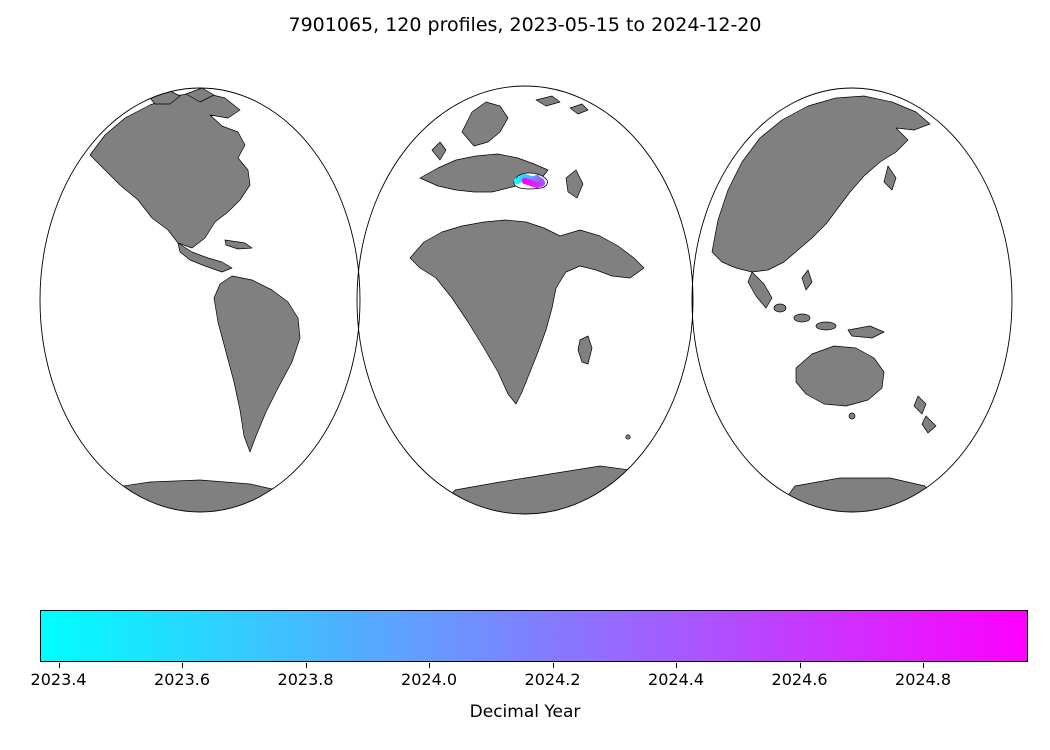  Describe the element at coordinates (676, 679) in the screenshot. I see `tick-label: 2024.4` at that location.